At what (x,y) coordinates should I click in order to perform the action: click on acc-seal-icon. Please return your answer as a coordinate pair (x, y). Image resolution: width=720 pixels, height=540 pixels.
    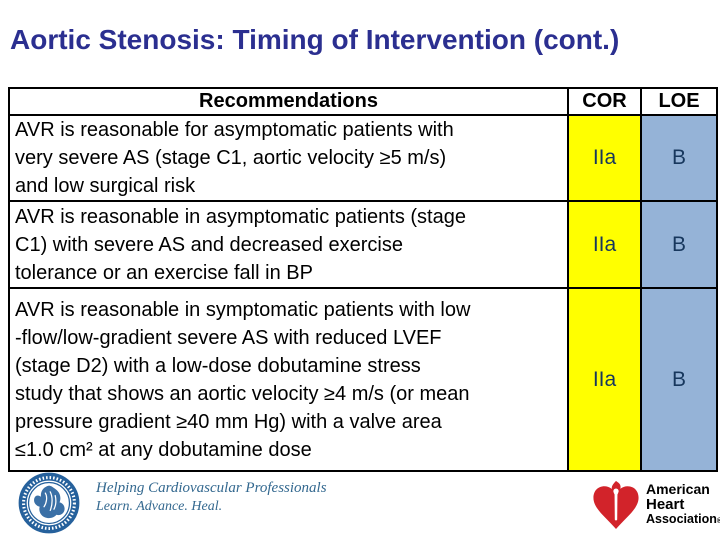
    Looking at the image, I should click on (49, 503).